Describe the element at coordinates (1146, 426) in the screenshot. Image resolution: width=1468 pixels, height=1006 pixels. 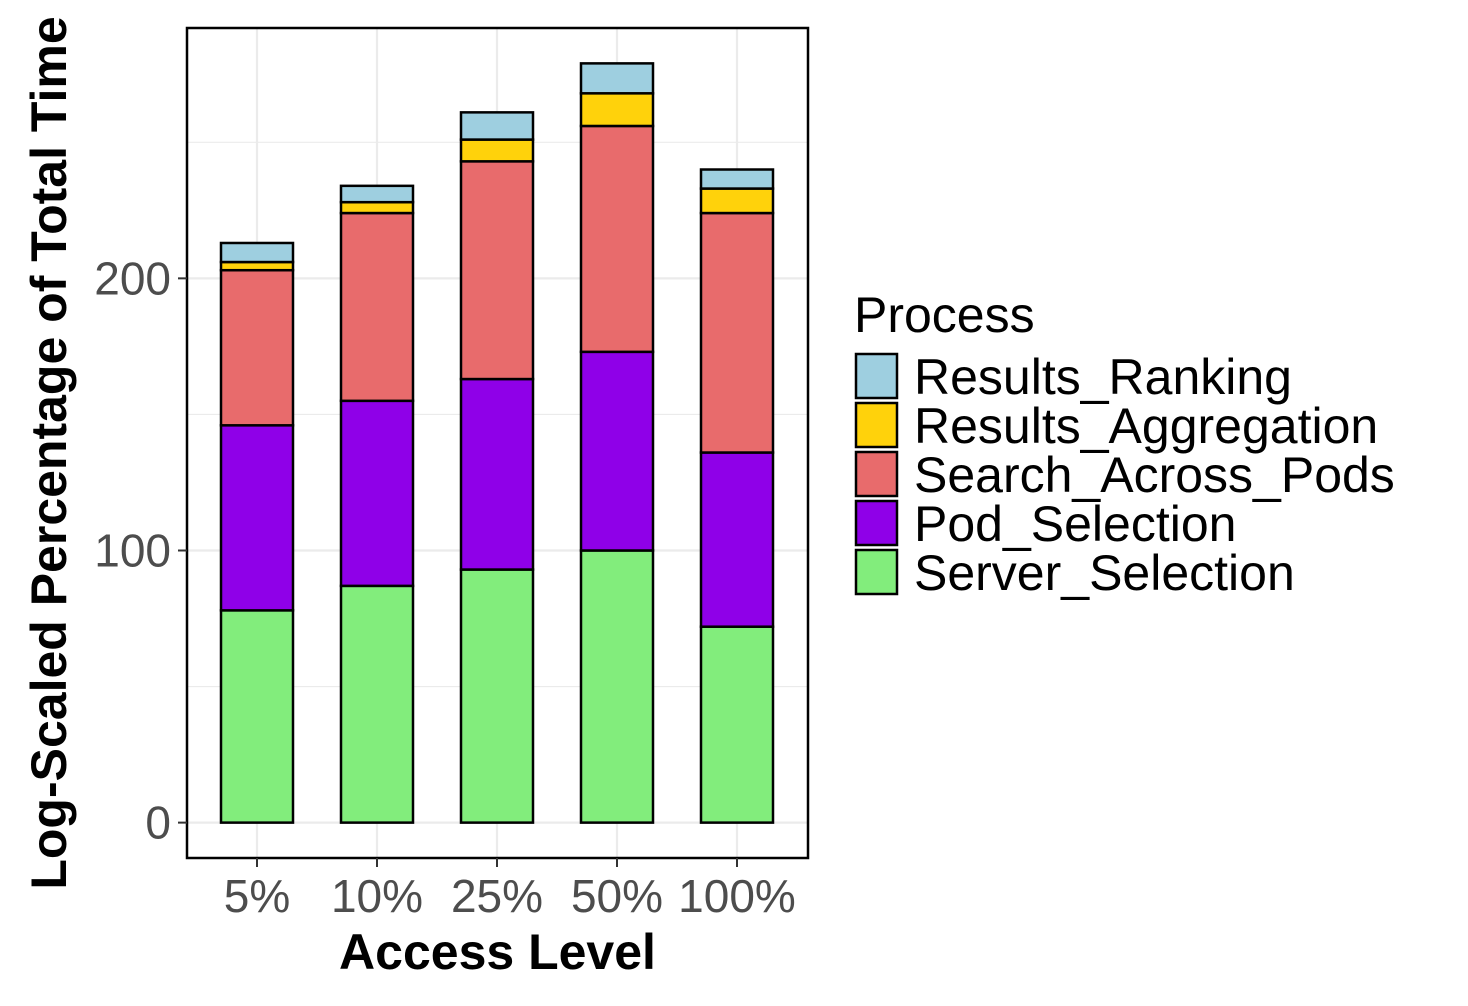
I see `legend-label-results-aggregation: Results_Aggregation` at that location.